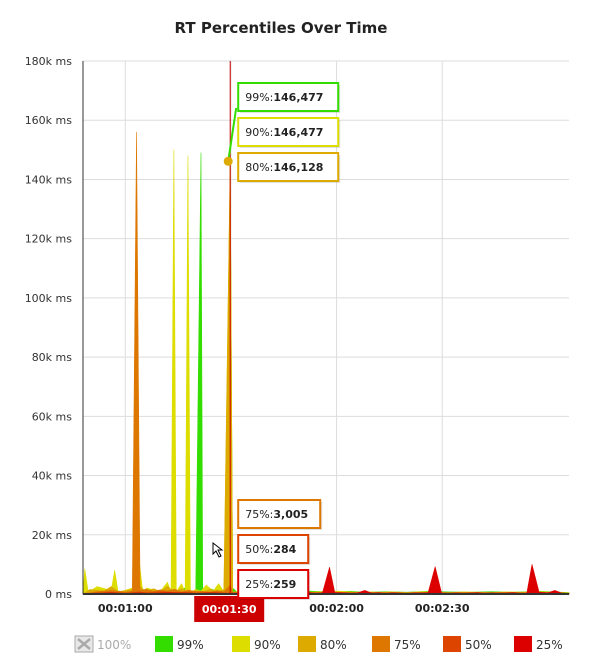 The image size is (596, 657). I want to click on y-tick-label: 140k ms, so click(49, 179).